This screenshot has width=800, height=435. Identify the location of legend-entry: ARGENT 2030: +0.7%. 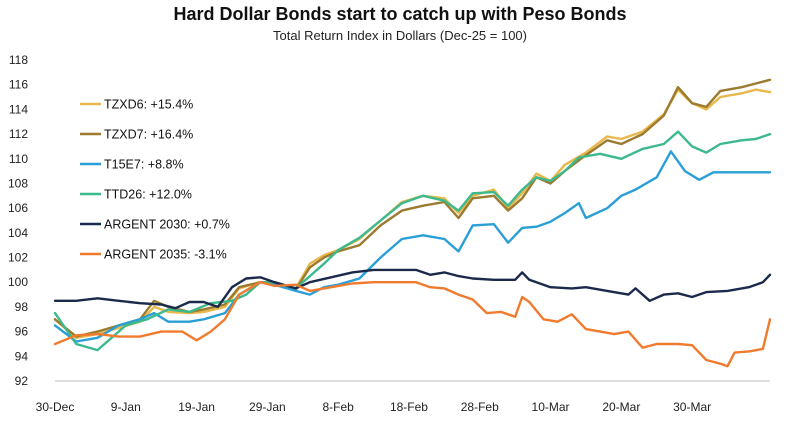
(167, 225).